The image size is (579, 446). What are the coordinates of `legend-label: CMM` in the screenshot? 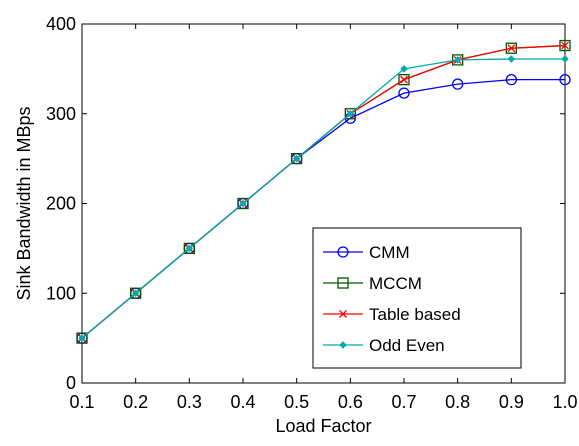 It's located at (389, 252).